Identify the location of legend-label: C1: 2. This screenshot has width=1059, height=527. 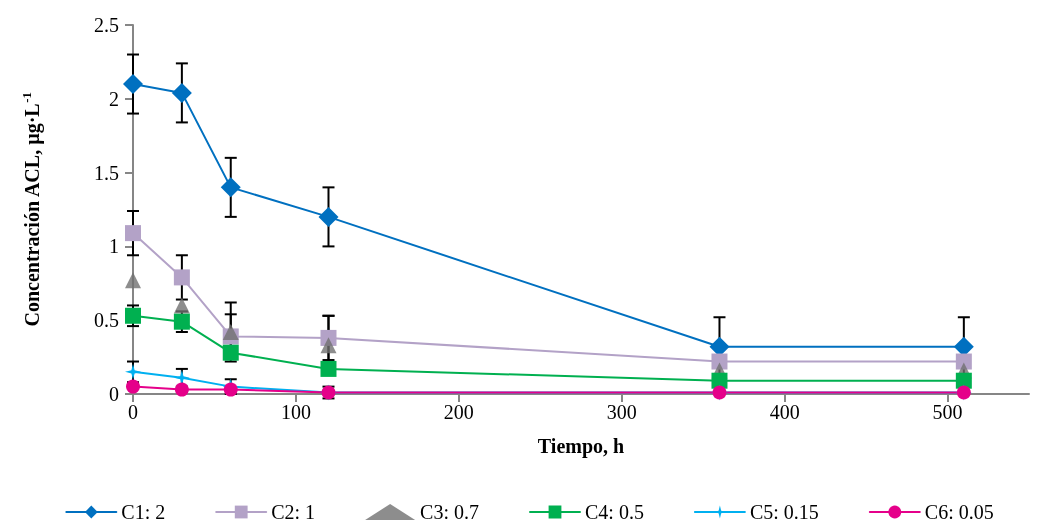
(143, 512).